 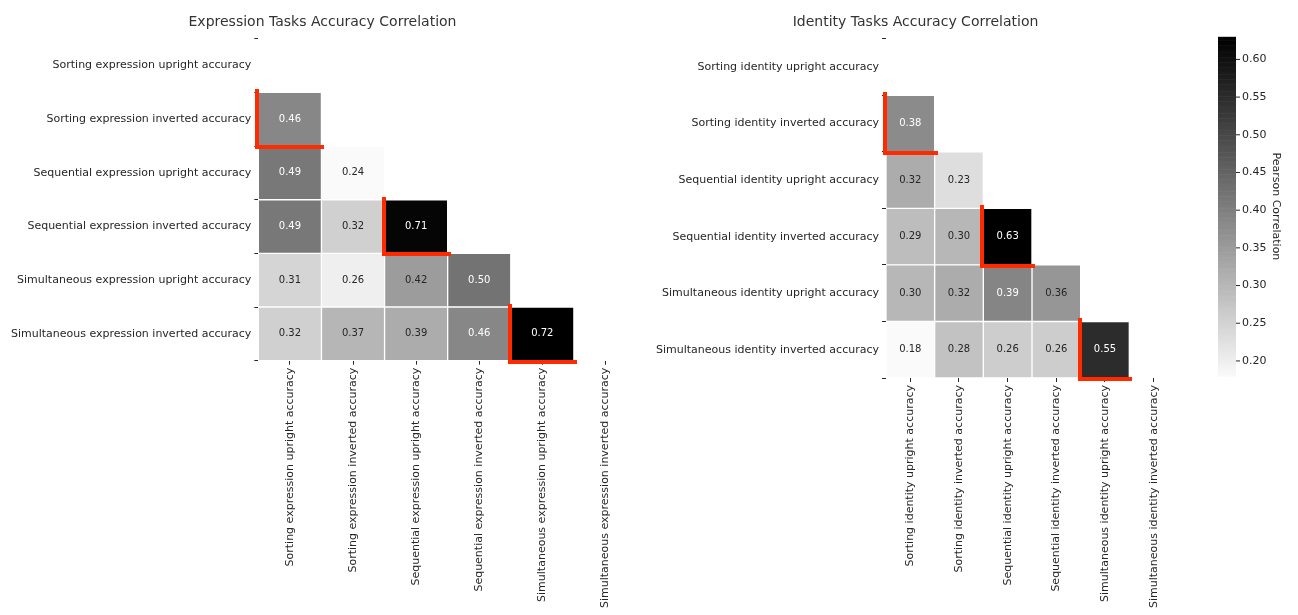 I want to click on data-label: 0.37, so click(x=353, y=333).